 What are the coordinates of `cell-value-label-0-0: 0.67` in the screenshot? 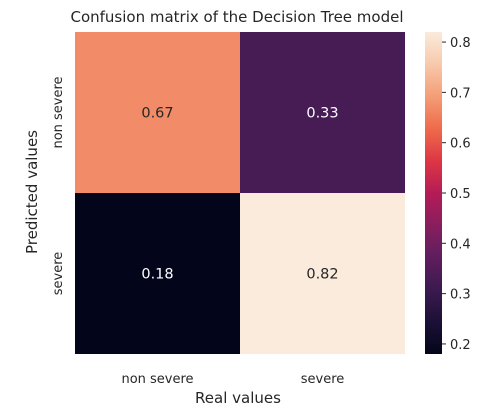 It's located at (157, 114).